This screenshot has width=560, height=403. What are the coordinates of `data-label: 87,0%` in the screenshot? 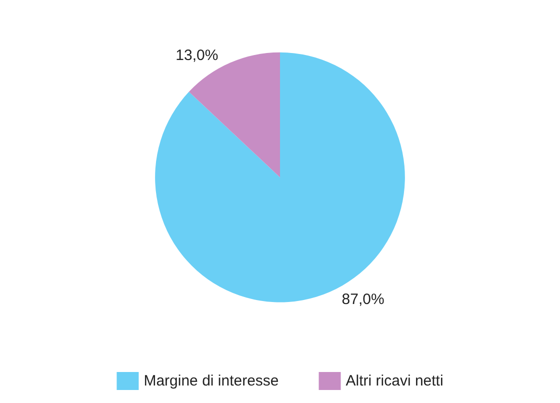 It's located at (363, 299).